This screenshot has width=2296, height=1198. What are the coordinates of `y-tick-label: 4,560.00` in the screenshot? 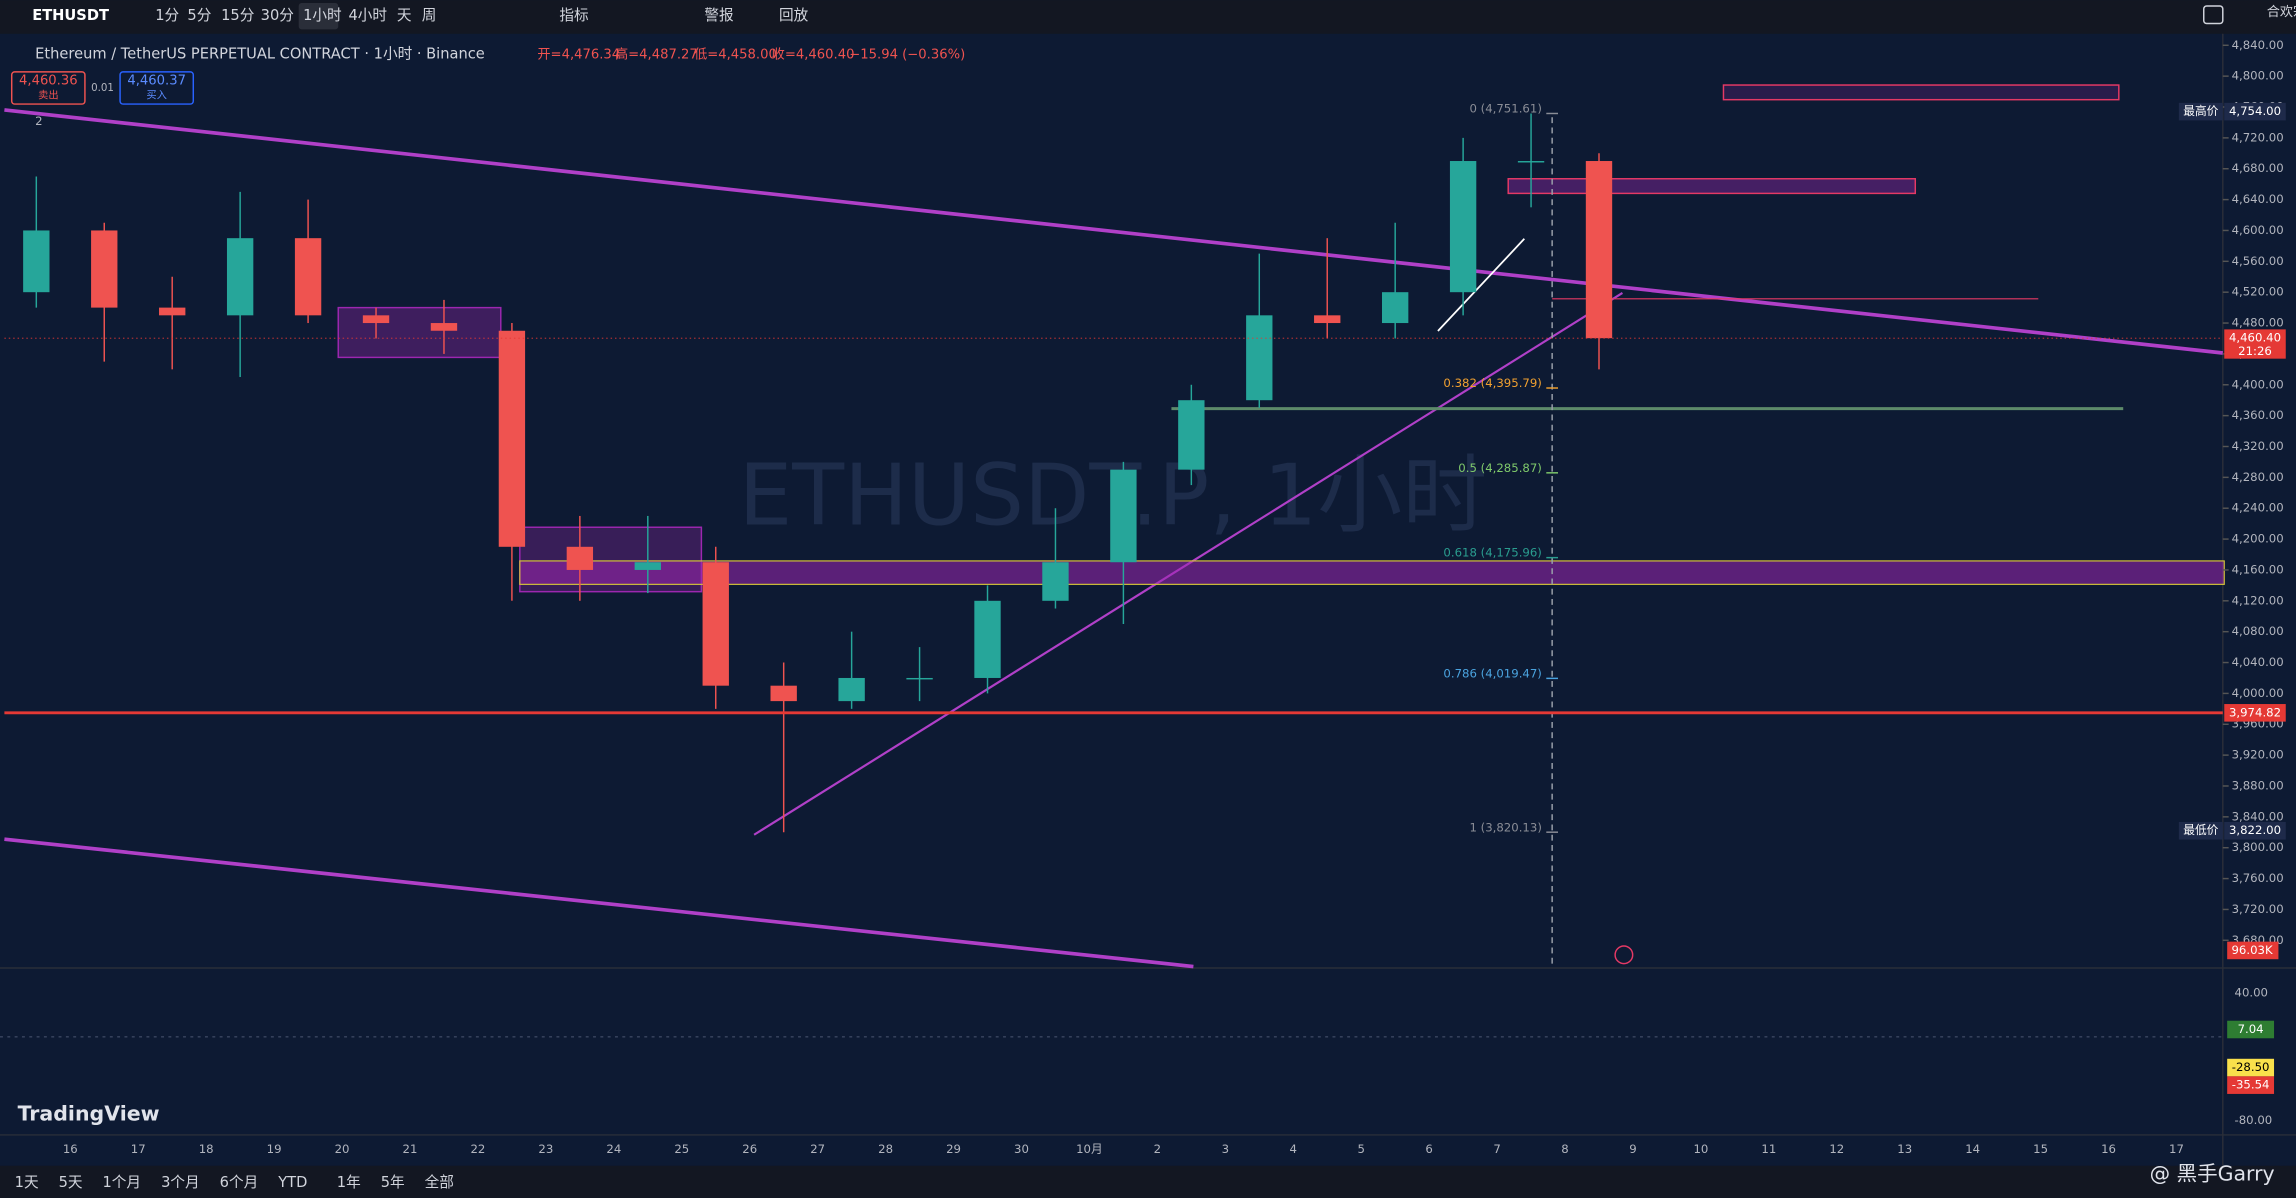 It's located at (2258, 261).